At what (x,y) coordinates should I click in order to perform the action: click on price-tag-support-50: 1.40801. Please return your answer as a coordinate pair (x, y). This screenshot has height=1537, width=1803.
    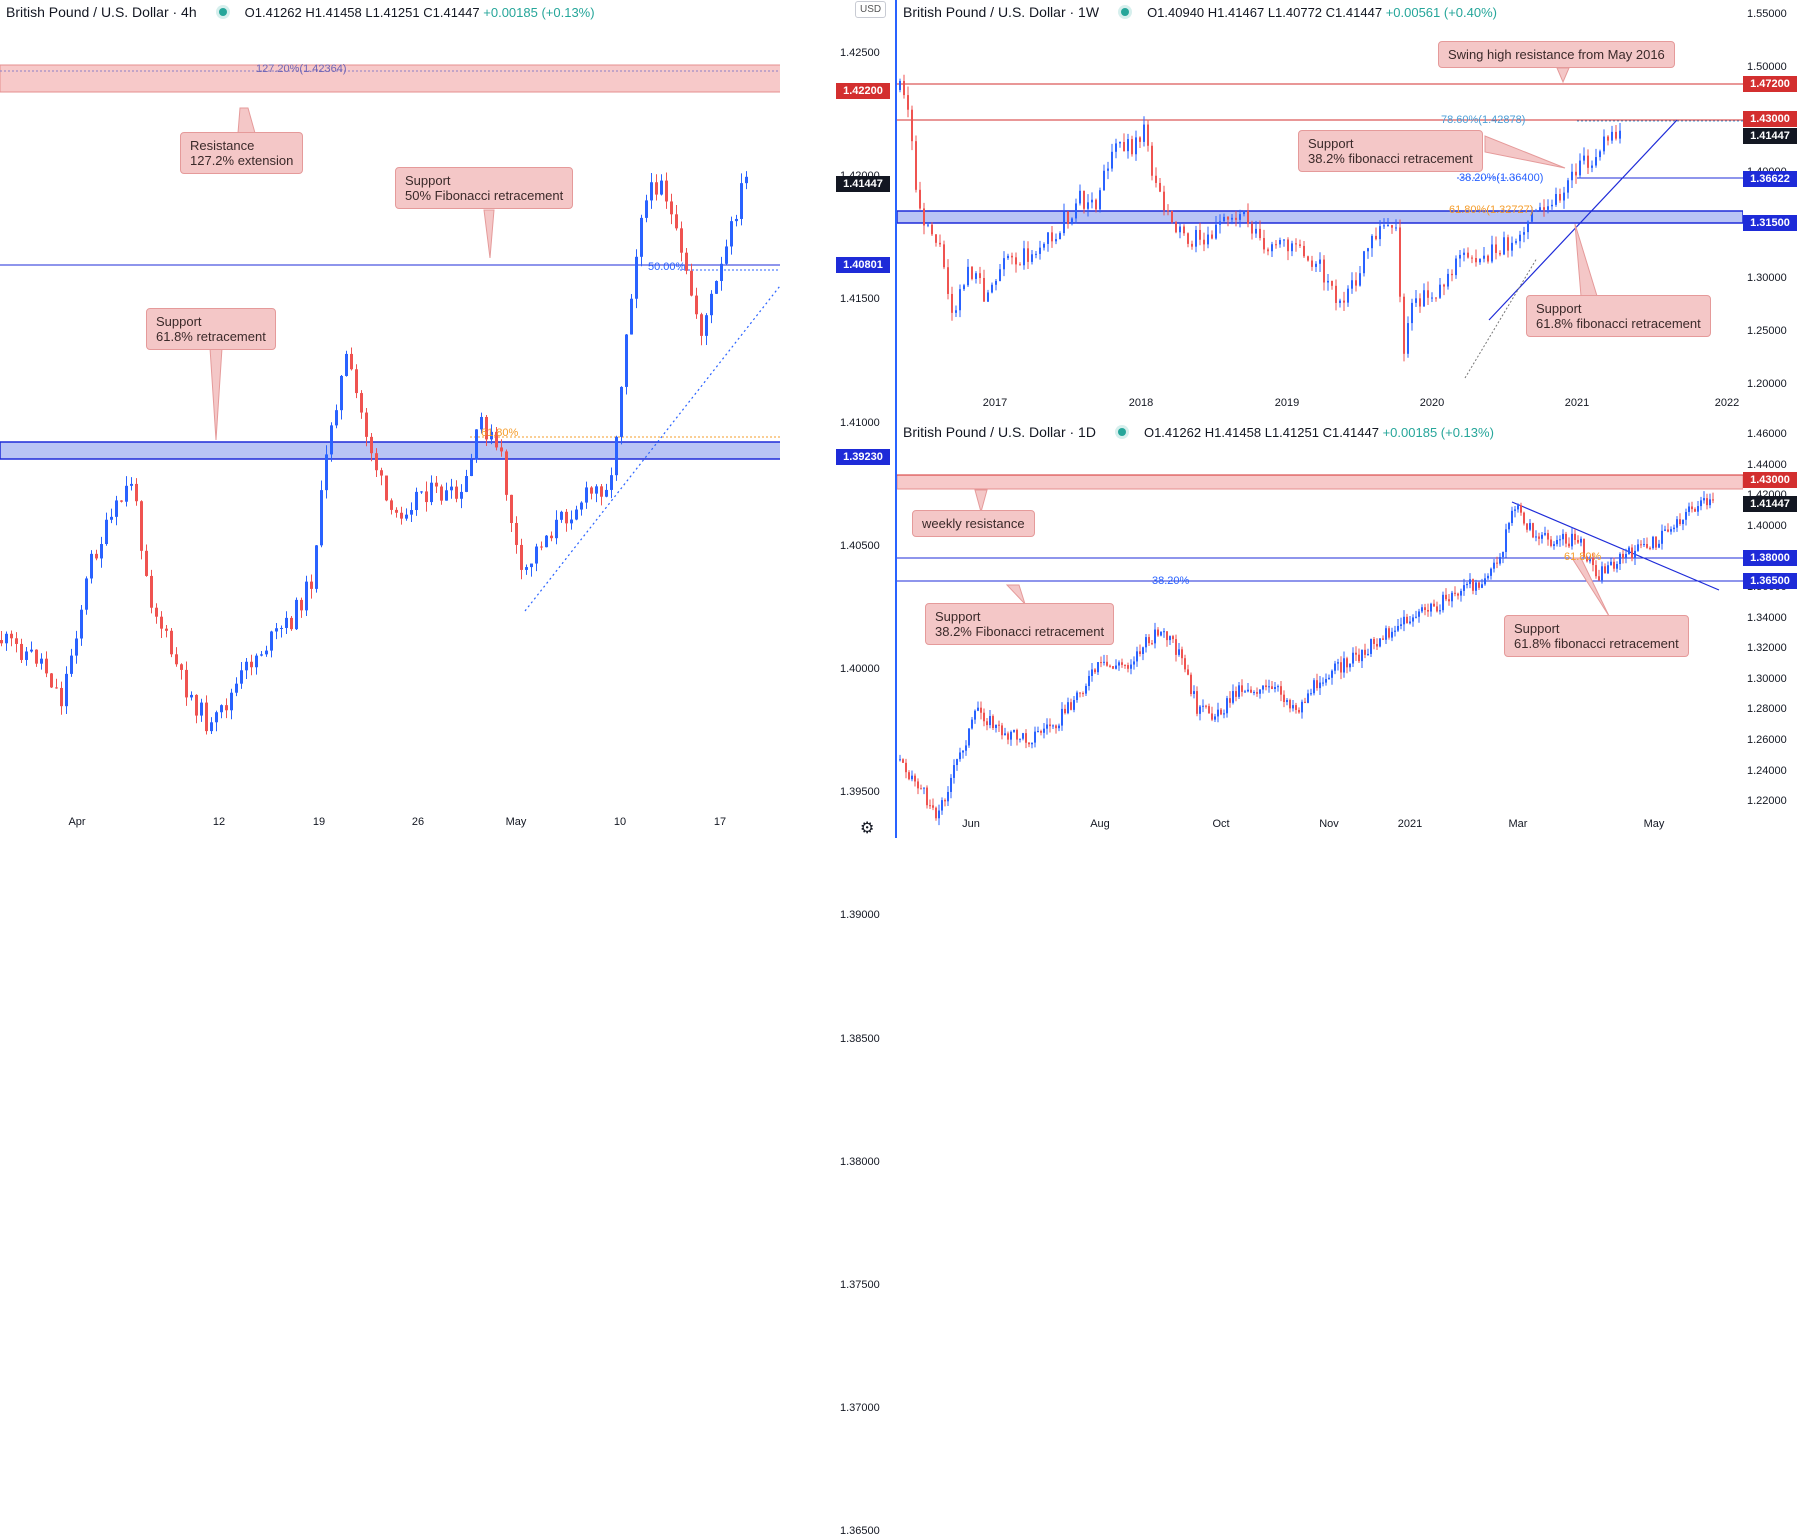
    Looking at the image, I should click on (863, 265).